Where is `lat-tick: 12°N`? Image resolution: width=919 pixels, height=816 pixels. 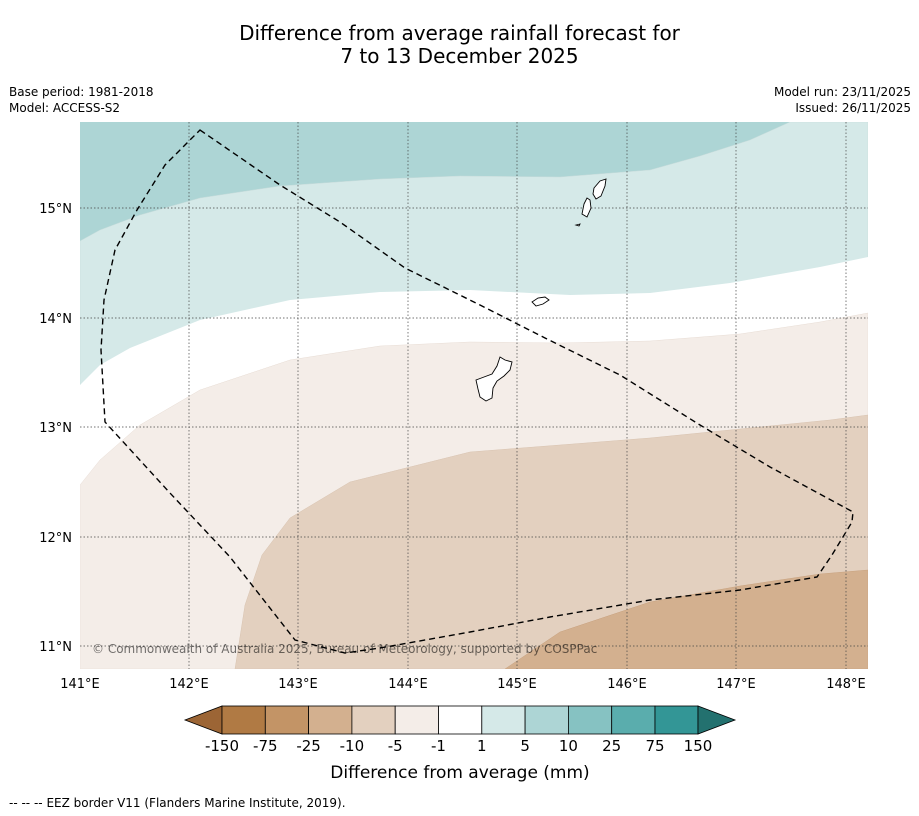
lat-tick: 12°N is located at coordinates (55, 538).